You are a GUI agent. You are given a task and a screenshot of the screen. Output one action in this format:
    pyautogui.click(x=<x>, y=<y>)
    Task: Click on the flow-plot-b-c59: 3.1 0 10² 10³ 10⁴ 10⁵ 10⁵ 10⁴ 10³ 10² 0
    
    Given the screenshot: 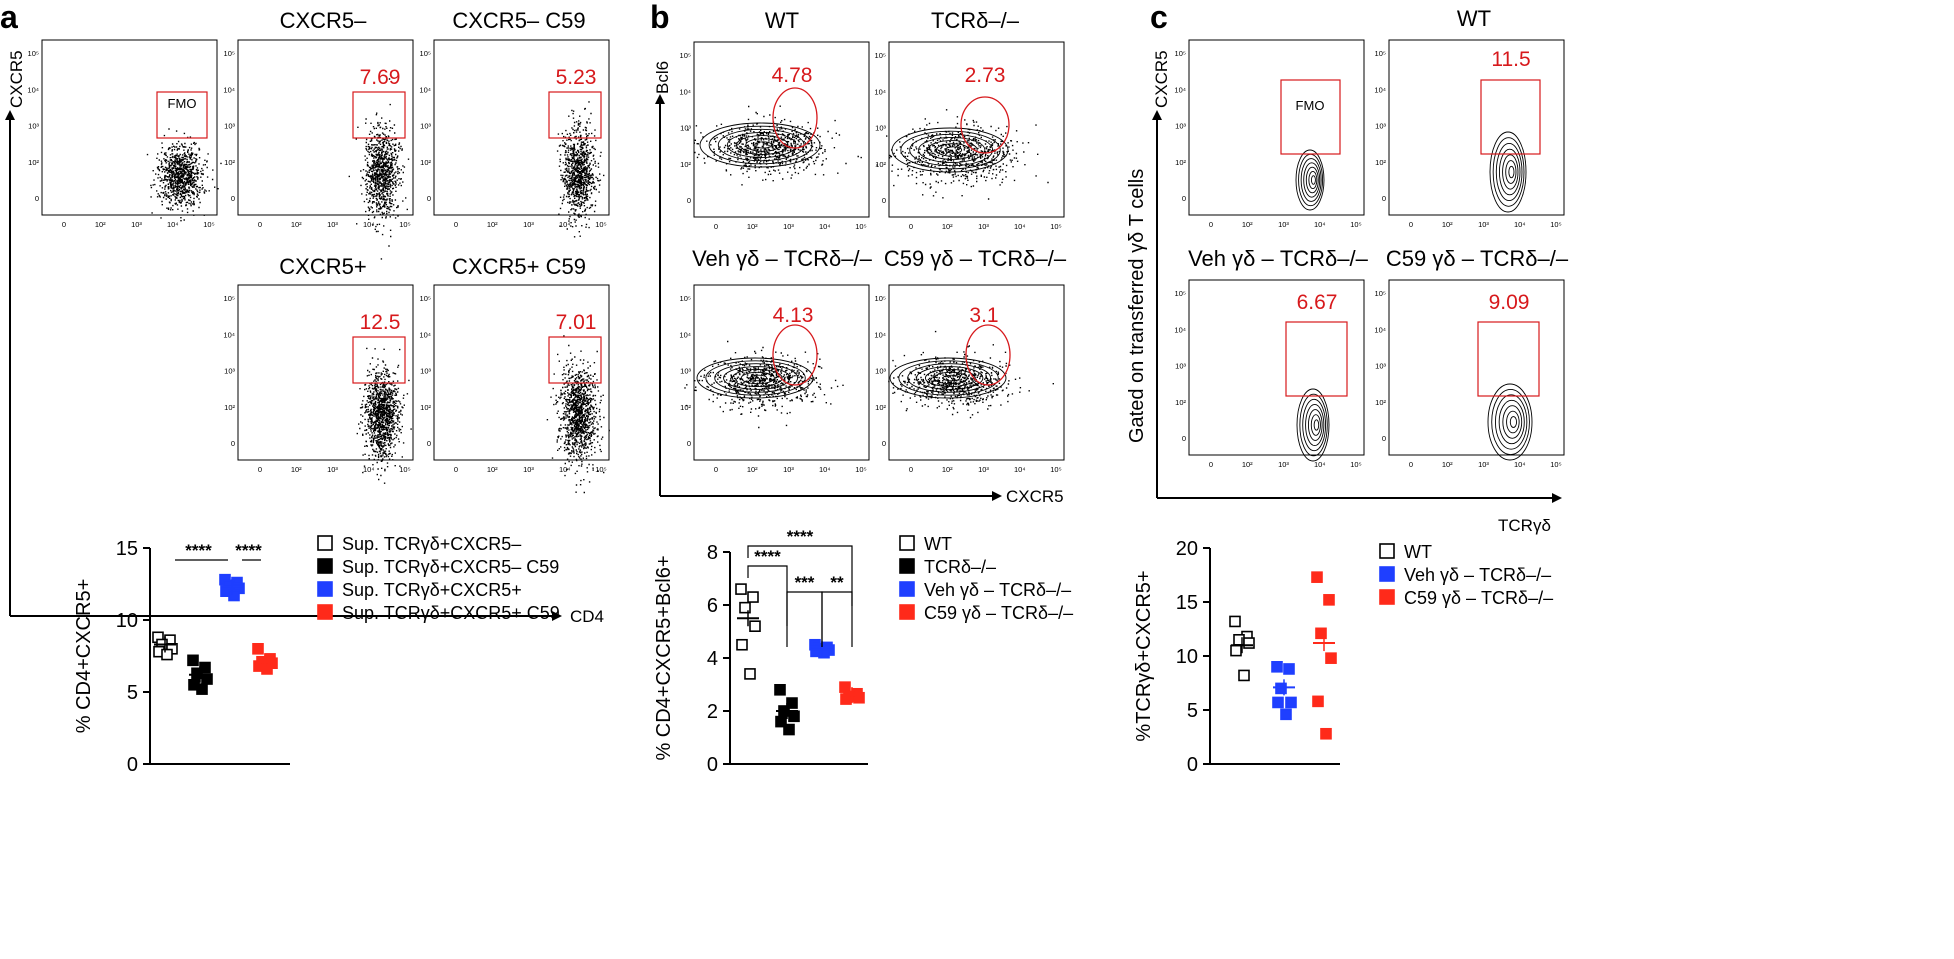 What is the action you would take?
    pyautogui.click(x=969, y=379)
    